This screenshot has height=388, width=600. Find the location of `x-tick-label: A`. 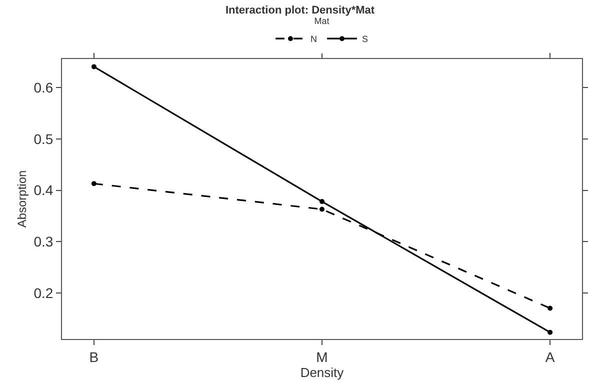

x-tick-label: A is located at coordinates (550, 356).